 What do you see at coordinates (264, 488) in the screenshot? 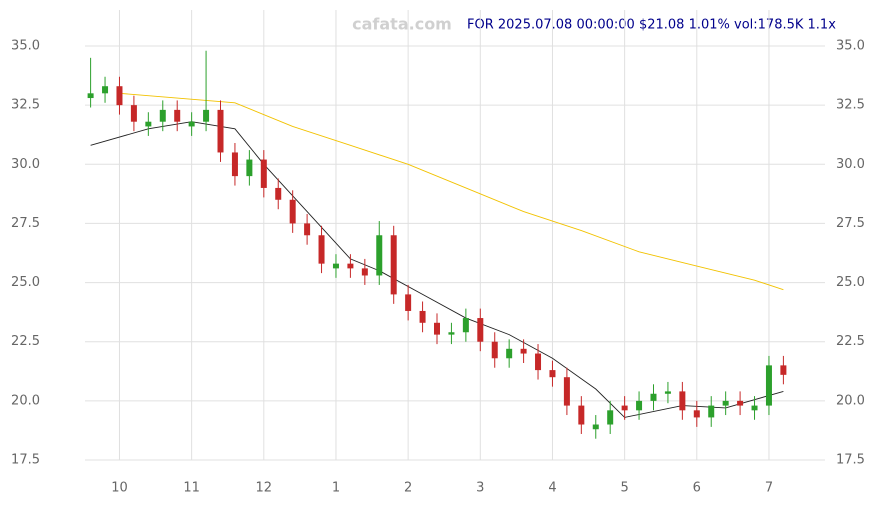
I see `x-tick-label: 12` at bounding box center [264, 488].